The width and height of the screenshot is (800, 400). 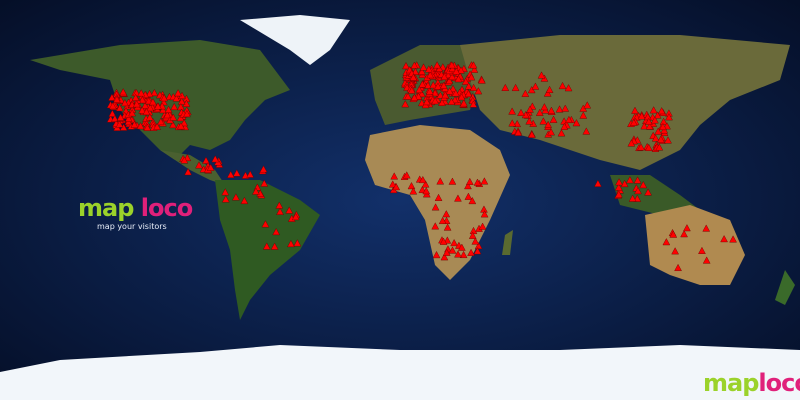 I want to click on central-america, so click(x=192, y=167).